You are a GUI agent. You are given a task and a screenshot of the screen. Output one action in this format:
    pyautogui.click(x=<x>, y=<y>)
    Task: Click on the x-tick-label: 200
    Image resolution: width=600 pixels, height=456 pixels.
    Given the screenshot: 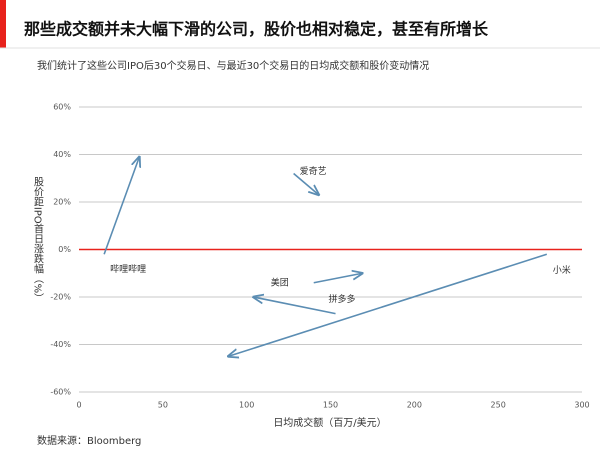 What is the action you would take?
    pyautogui.click(x=414, y=405)
    